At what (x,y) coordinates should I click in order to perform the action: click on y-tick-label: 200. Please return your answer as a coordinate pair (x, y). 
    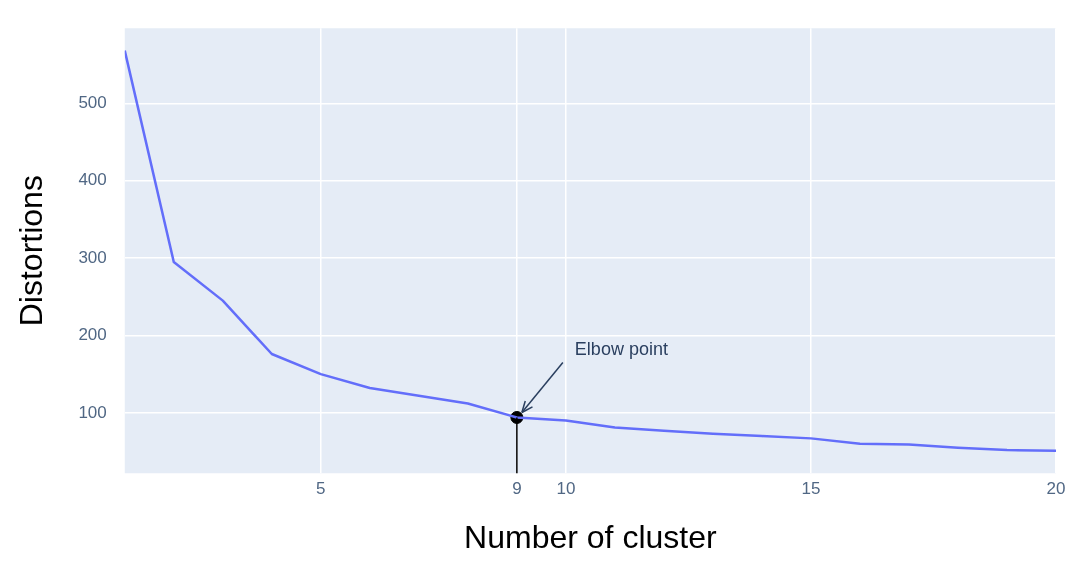
    Looking at the image, I should click on (92, 335).